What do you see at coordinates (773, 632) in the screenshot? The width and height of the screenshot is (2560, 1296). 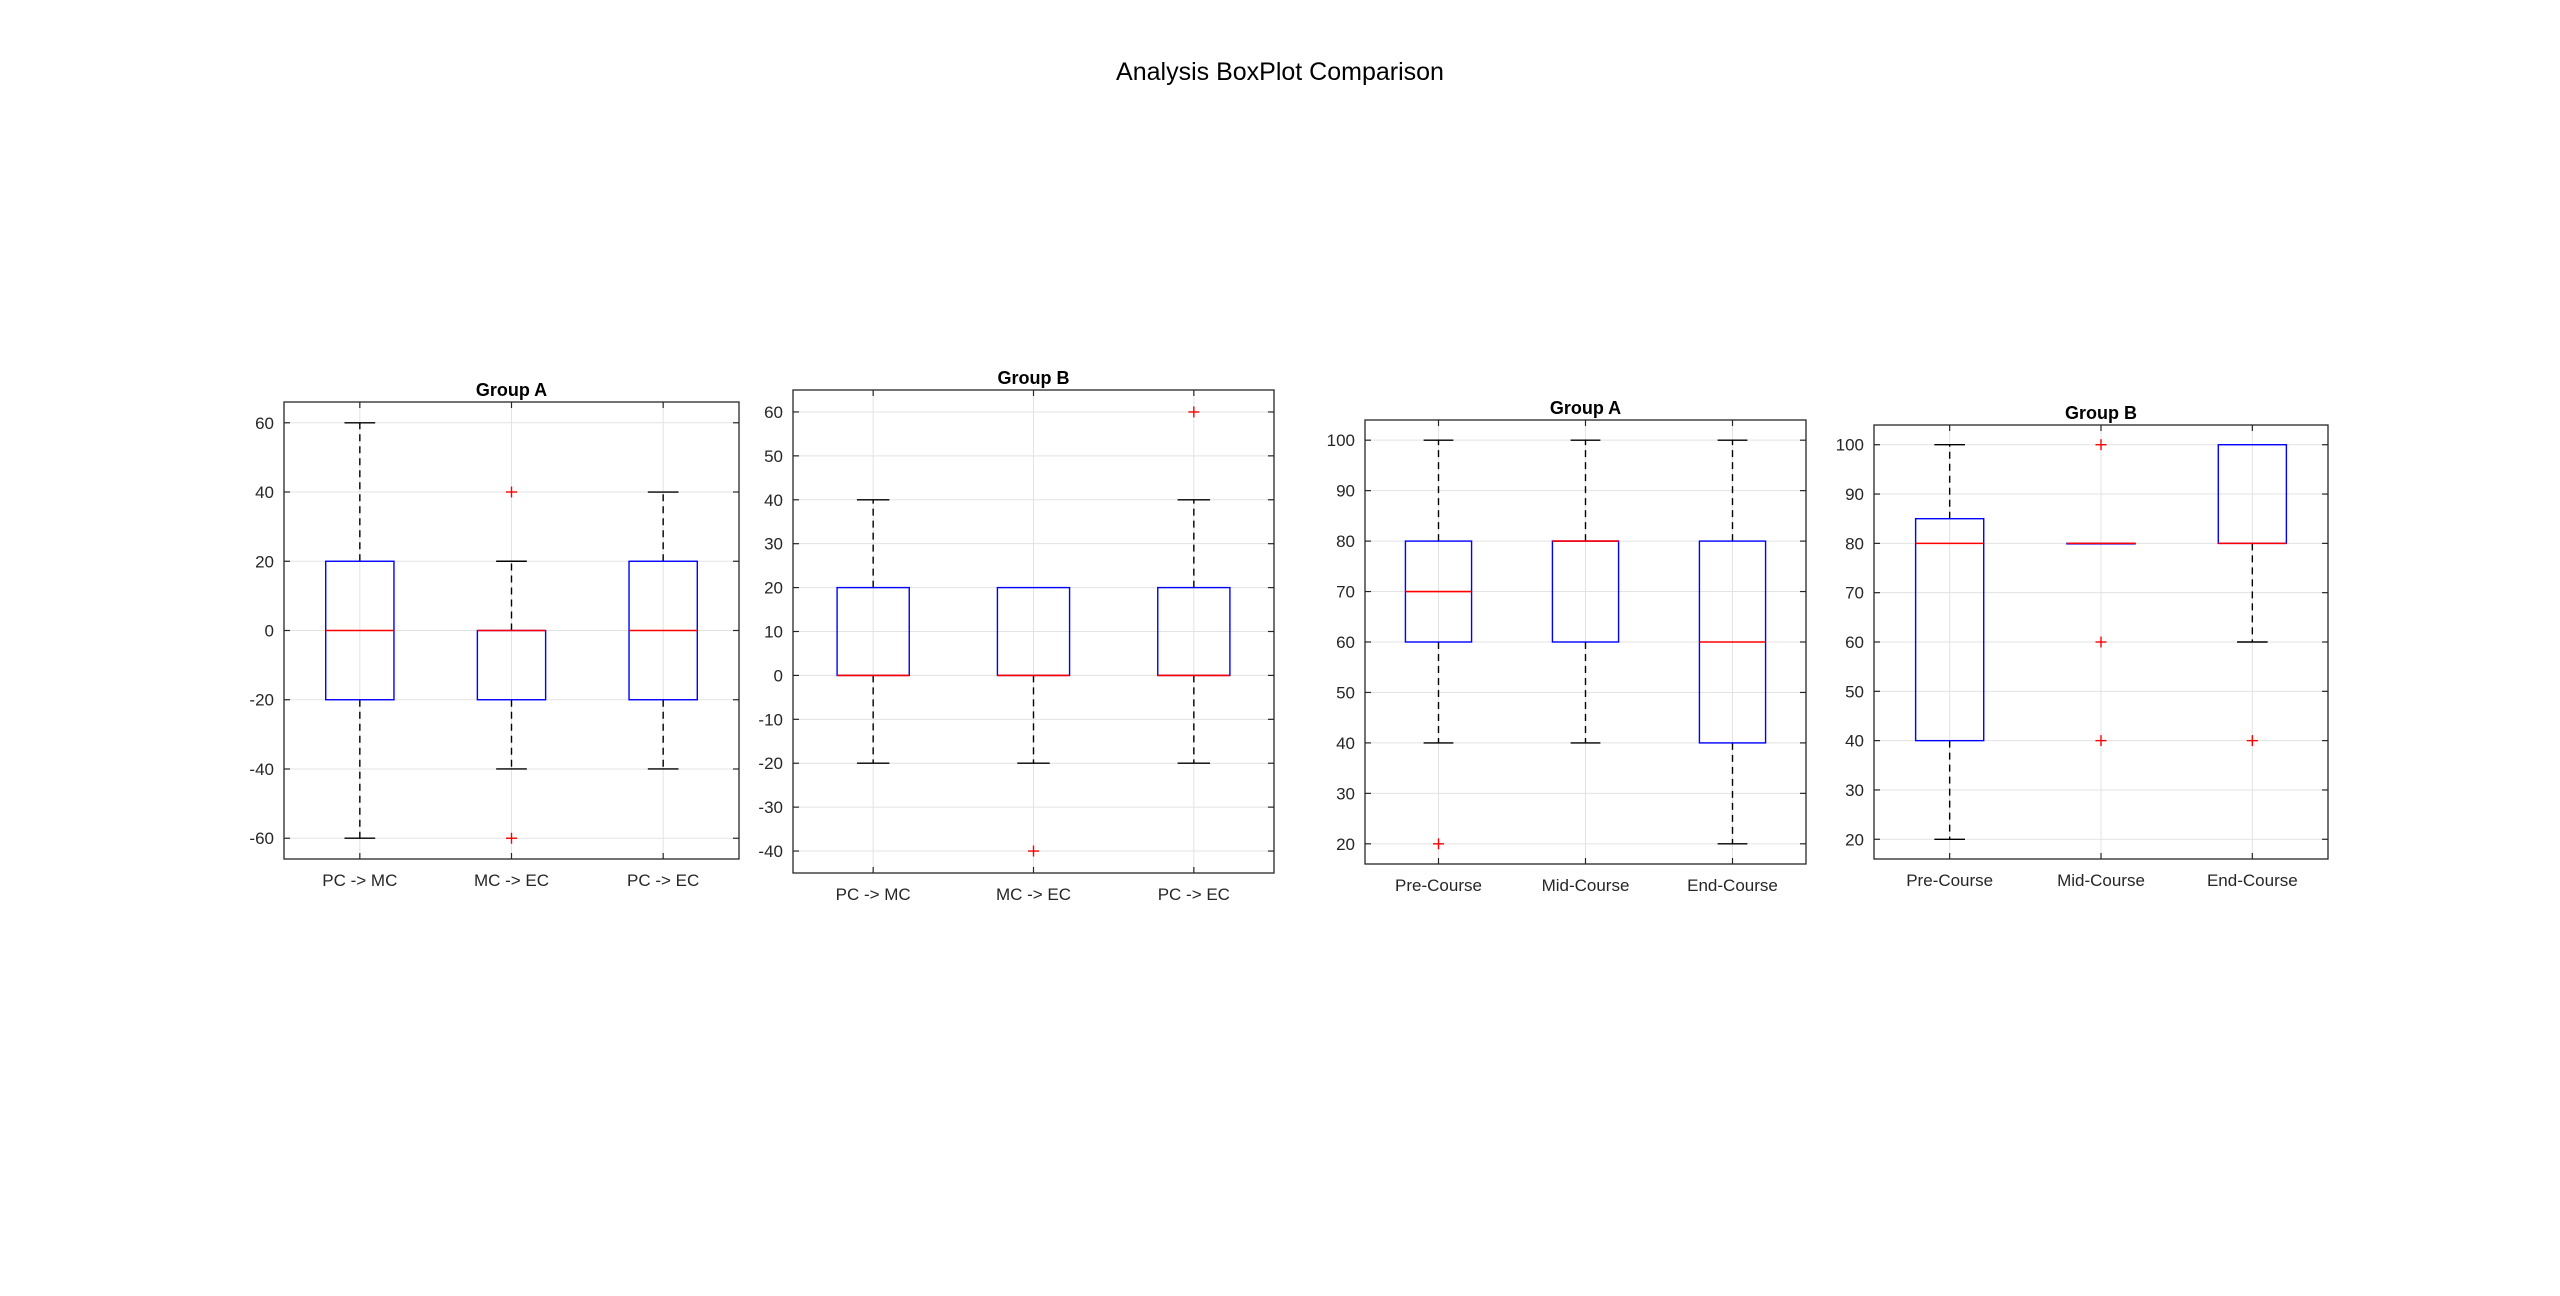 I see `y-tick-label: 10` at bounding box center [773, 632].